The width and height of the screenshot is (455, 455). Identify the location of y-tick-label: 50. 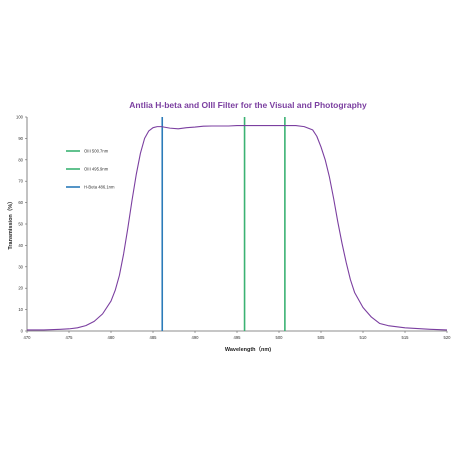
(20, 224).